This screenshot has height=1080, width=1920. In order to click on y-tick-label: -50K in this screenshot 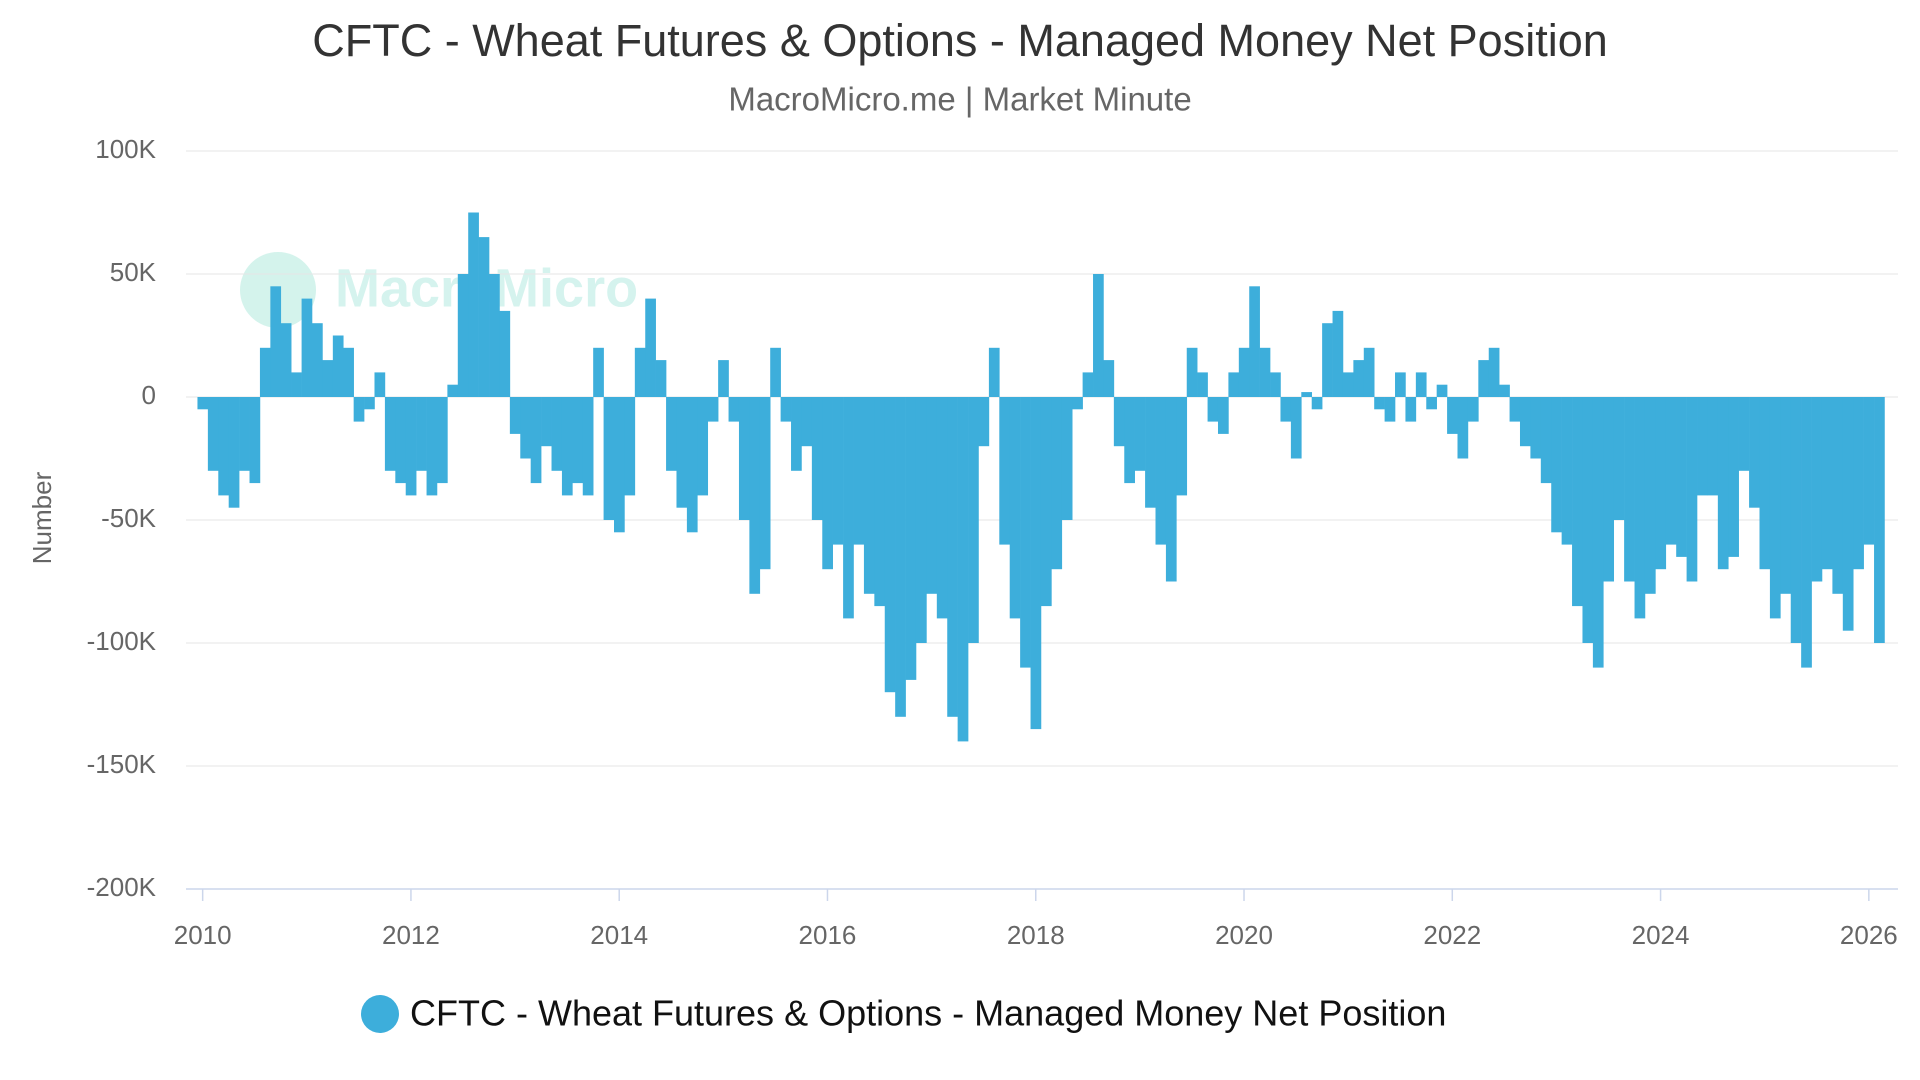, I will do `click(129, 518)`.